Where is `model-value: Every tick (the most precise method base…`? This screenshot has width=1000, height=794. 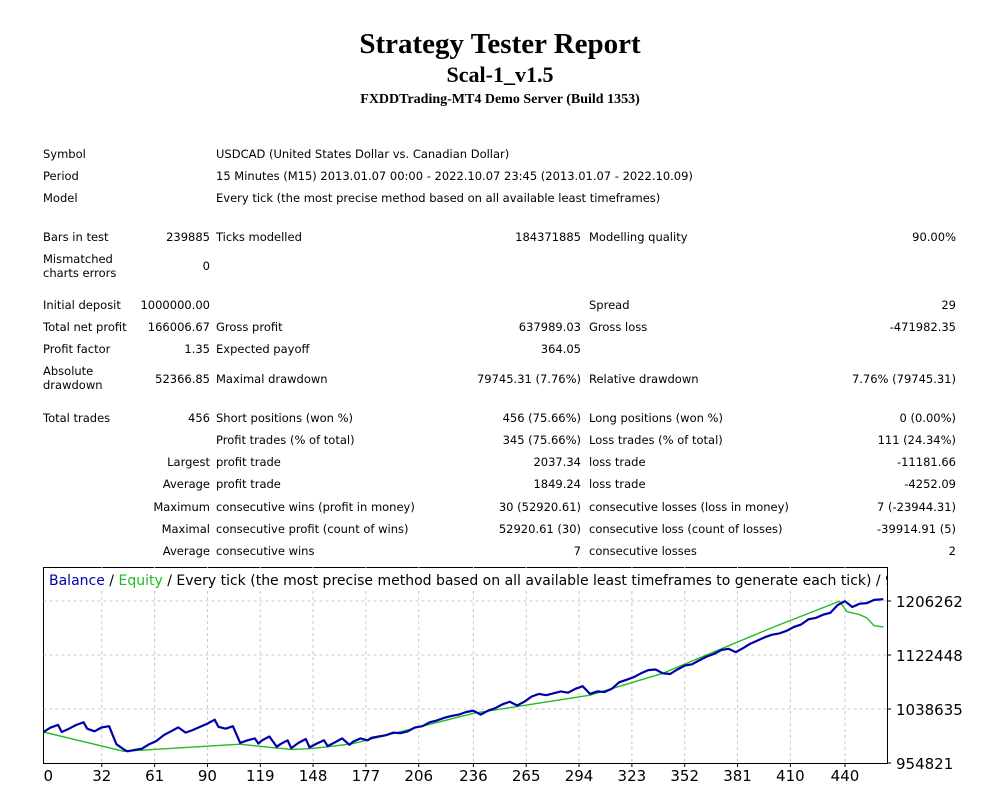
model-value: Every tick (the most precise method base… is located at coordinates (438, 198).